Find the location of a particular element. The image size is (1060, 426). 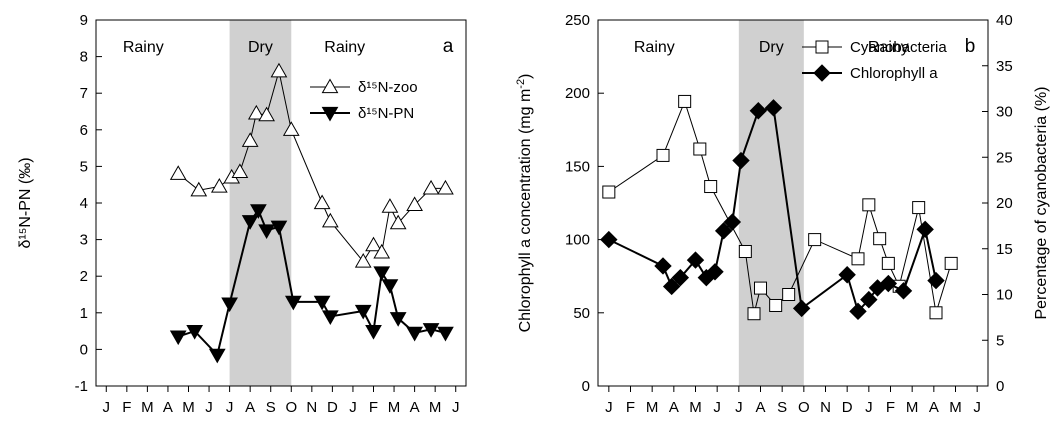

y-tick-label: 100 is located at coordinates (577, 240).